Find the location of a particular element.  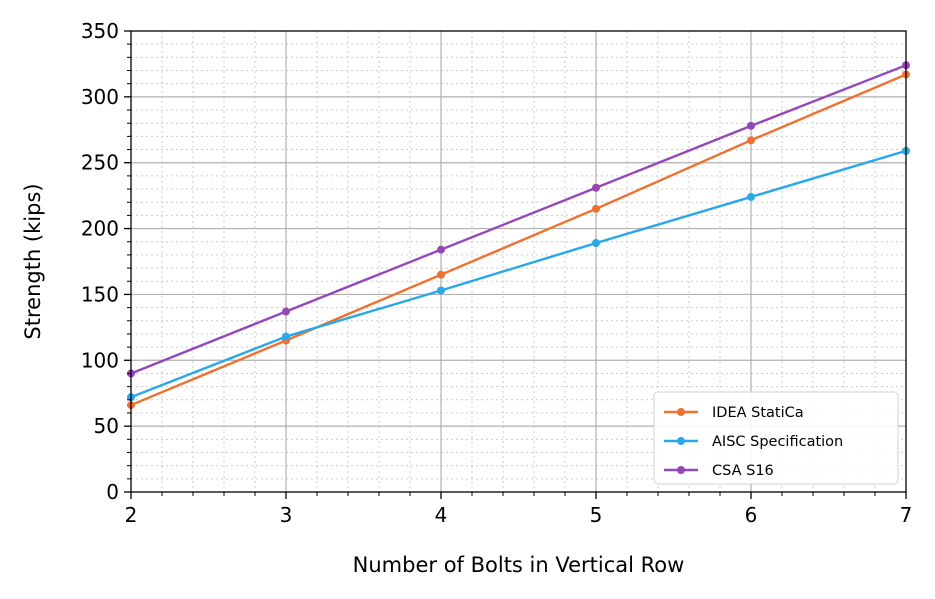

legend-item-idea-statica: IDEA StatiCa is located at coordinates (734, 413).